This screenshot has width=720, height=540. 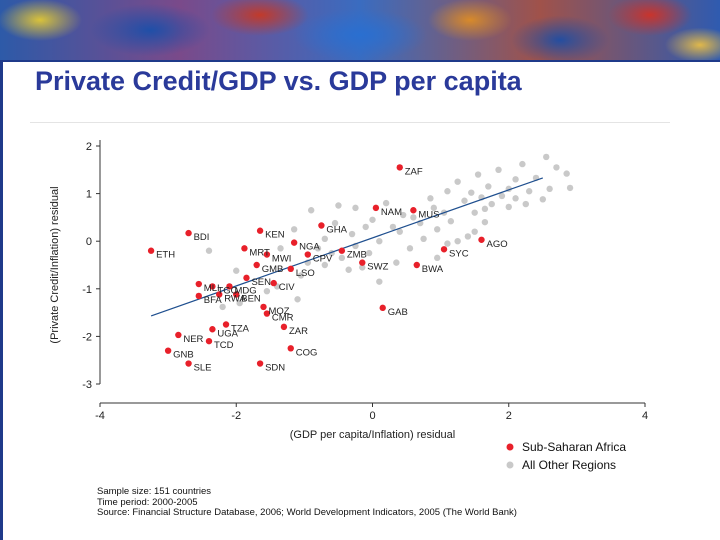 What do you see at coordinates (566, 456) in the screenshot?
I see `legend: Sub-Saharan Africa All Other Regions` at bounding box center [566, 456].